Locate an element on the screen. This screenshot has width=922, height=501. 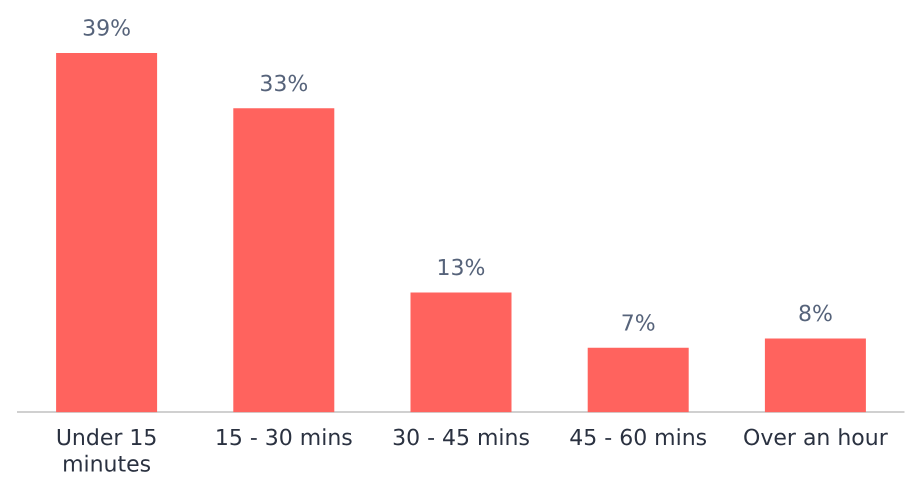
x-tick-label: Under 15 minutes is located at coordinates (107, 452).